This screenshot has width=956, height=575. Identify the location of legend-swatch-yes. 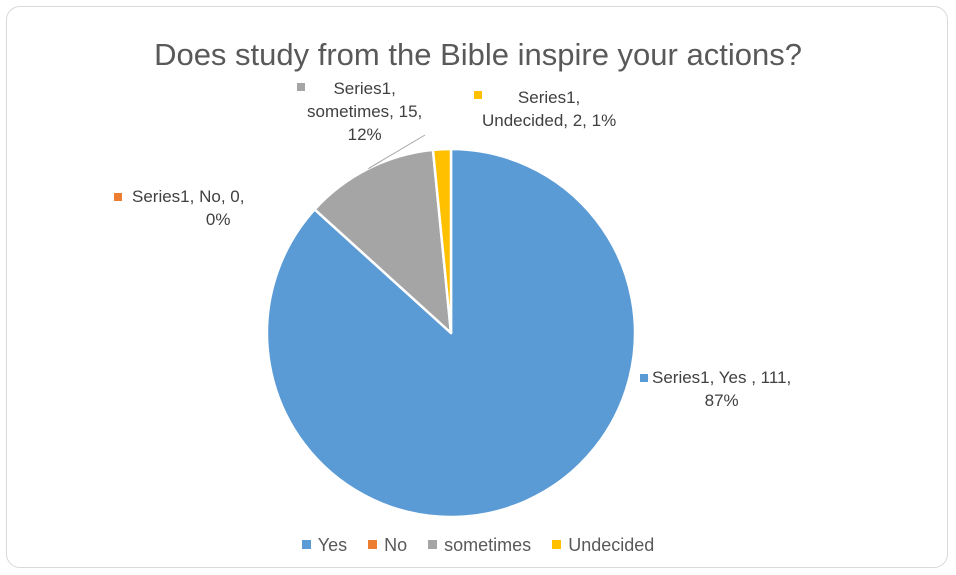
(306, 544).